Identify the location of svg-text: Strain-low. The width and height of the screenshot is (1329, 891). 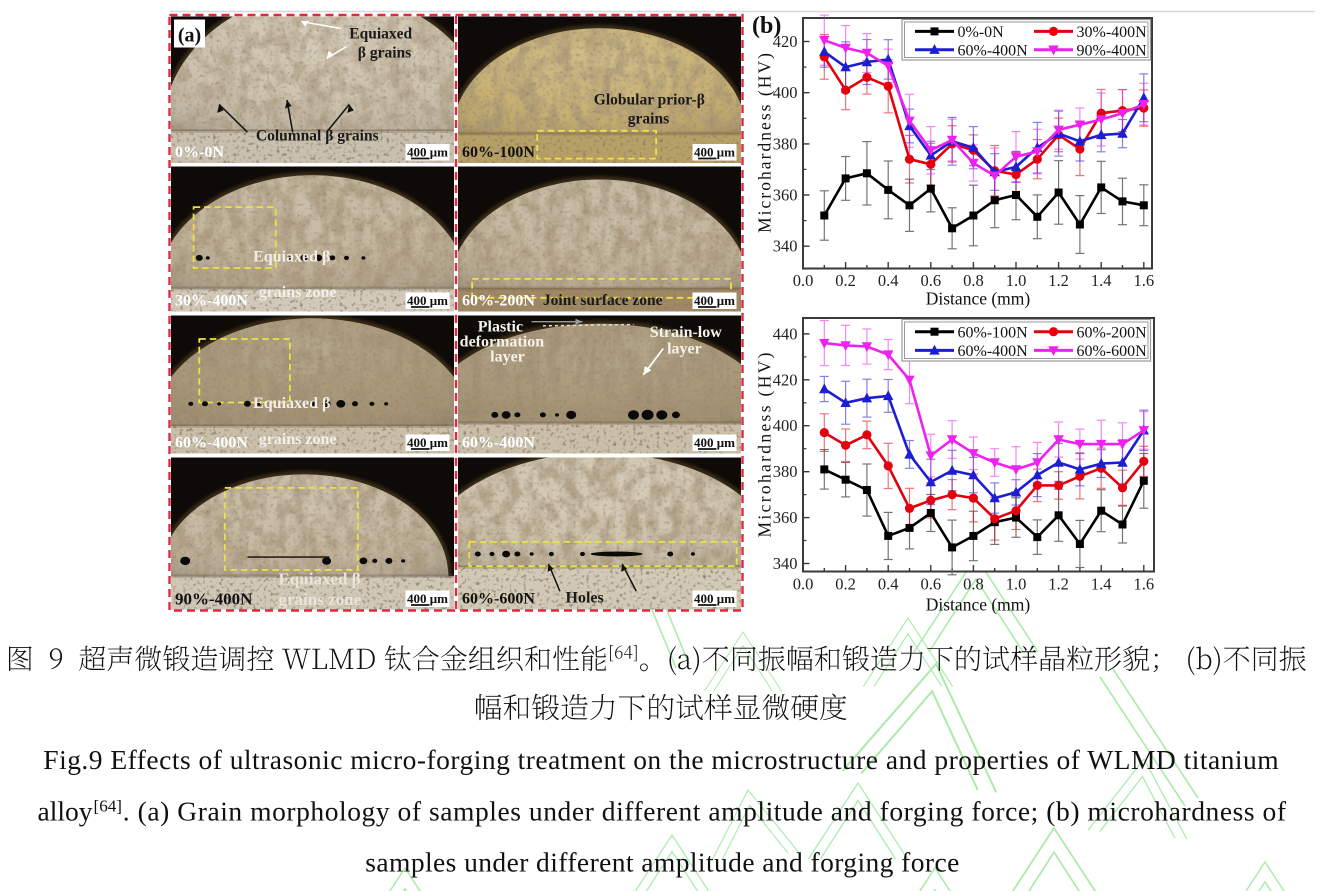
(686, 332).